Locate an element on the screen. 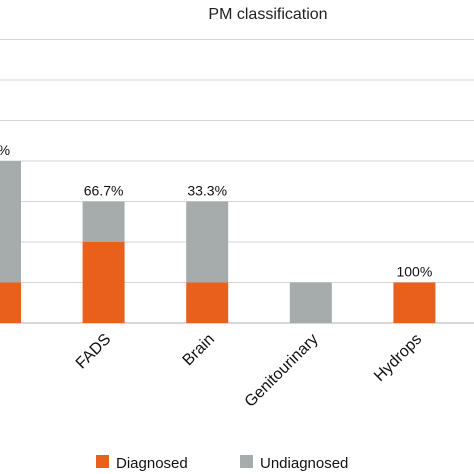 This screenshot has height=474, width=474. percent-label: 66.7% is located at coordinates (104, 191).